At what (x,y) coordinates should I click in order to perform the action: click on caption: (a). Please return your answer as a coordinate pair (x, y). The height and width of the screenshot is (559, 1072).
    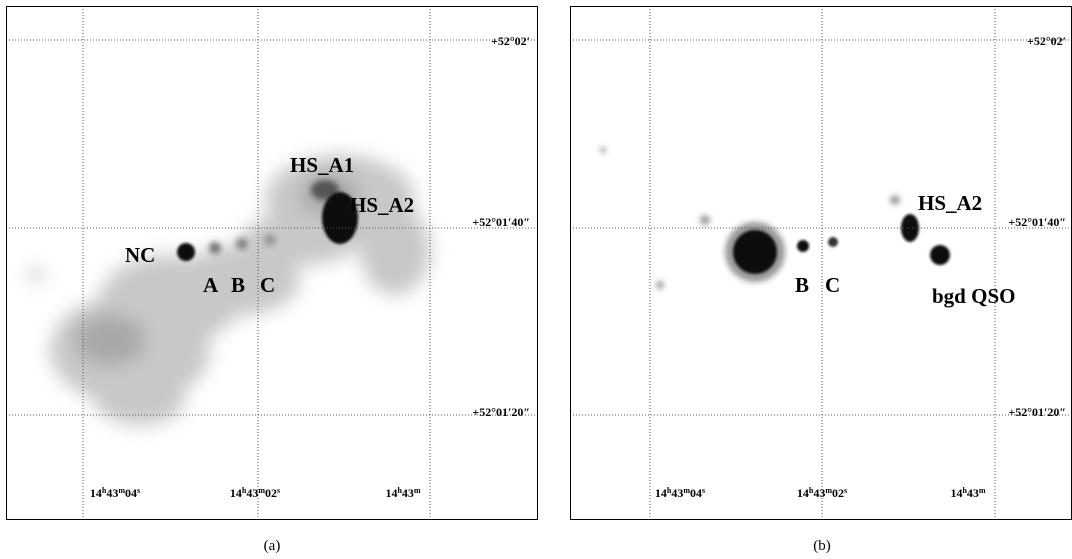
    Looking at the image, I should click on (272, 546).